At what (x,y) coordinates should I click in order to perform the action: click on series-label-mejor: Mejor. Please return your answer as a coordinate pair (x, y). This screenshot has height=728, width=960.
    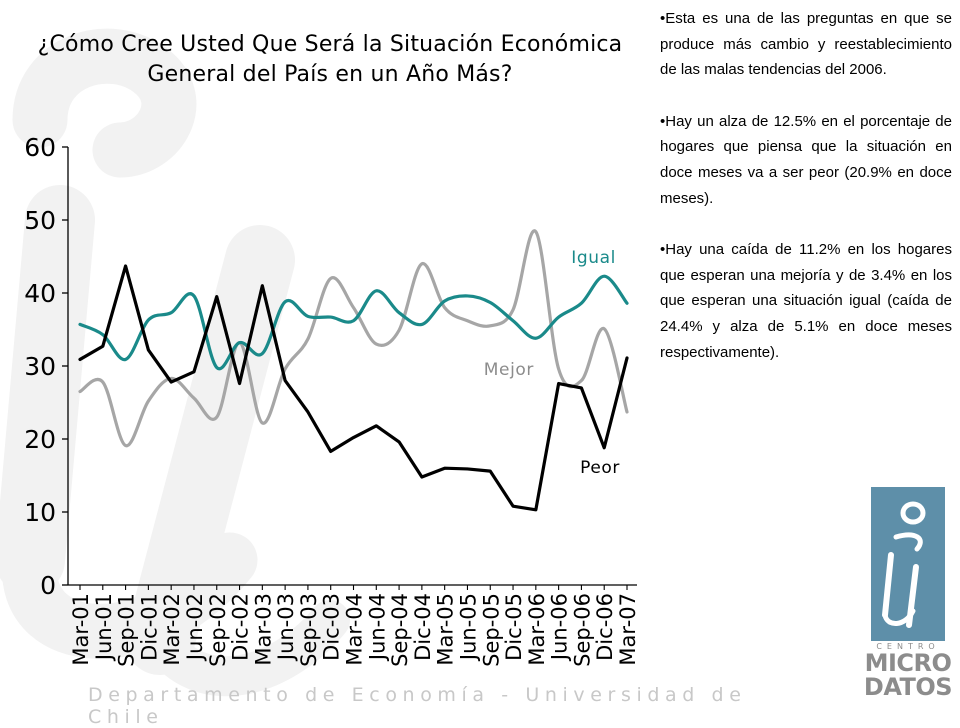
    Looking at the image, I should click on (509, 370).